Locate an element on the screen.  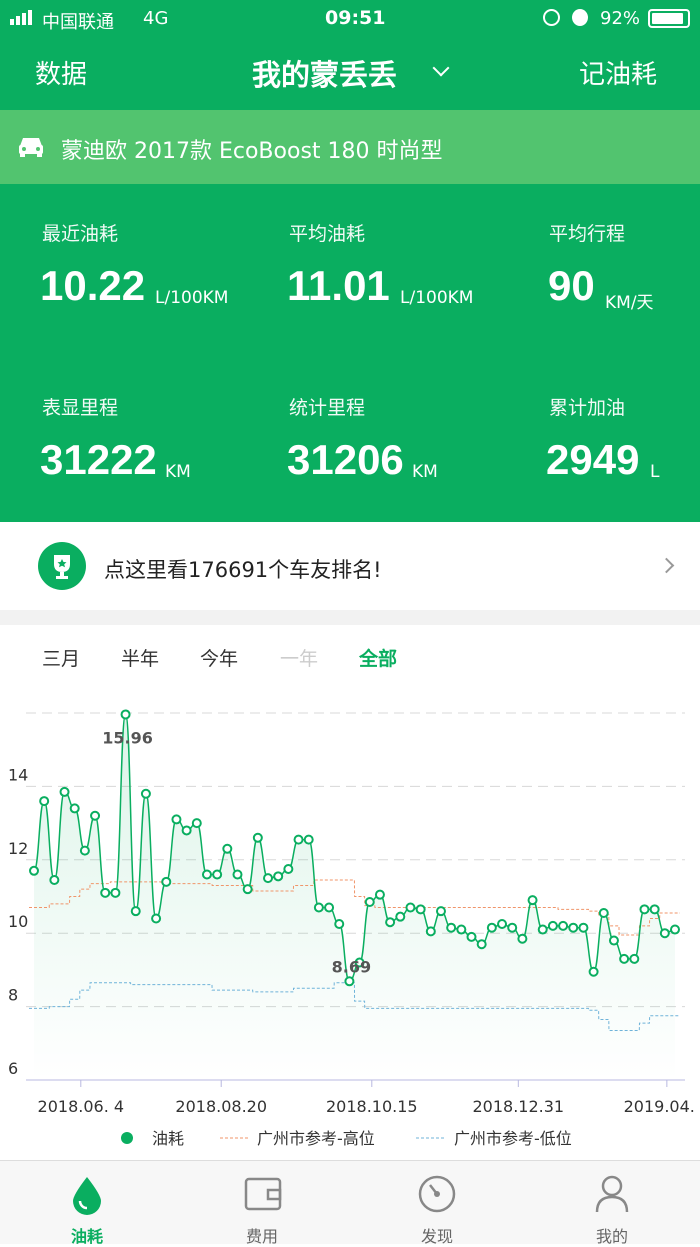
car-icon is located at coordinates (31, 150).